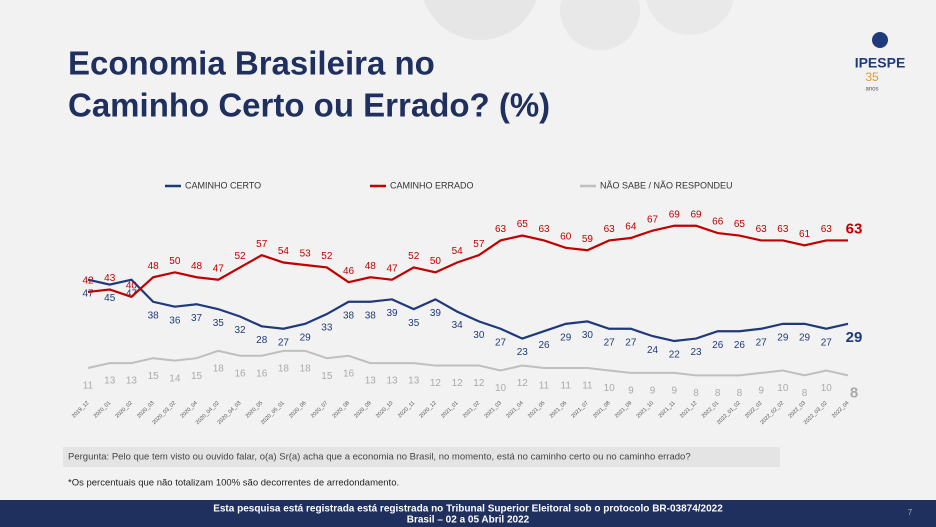 Image resolution: width=936 pixels, height=527 pixels. I want to click on data-label: 64, so click(631, 227).